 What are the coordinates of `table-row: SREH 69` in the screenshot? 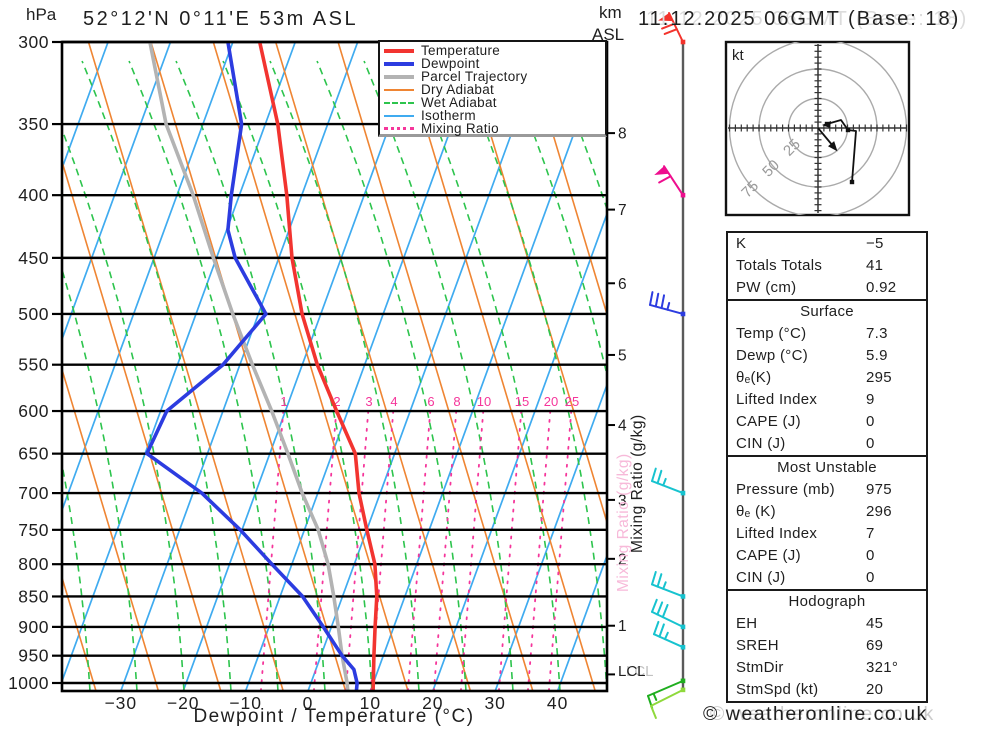 It's located at (827, 646).